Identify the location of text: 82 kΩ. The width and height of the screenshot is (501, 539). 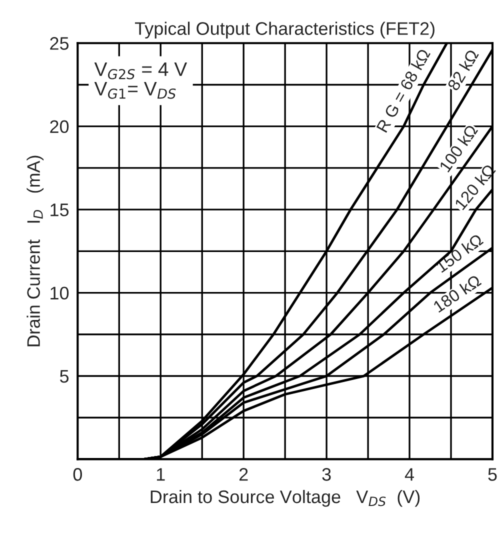
(463, 70).